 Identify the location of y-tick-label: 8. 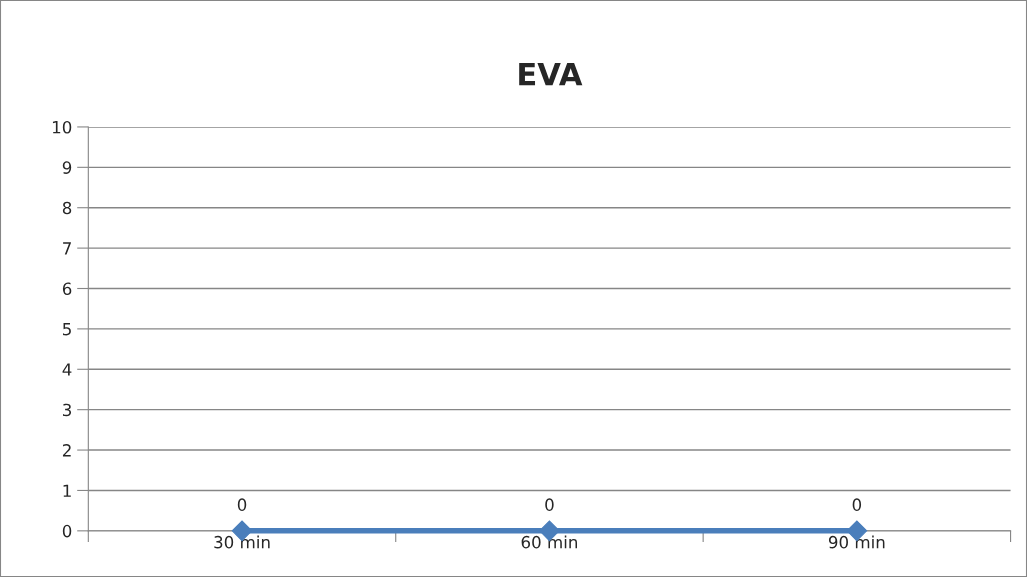
(67, 208).